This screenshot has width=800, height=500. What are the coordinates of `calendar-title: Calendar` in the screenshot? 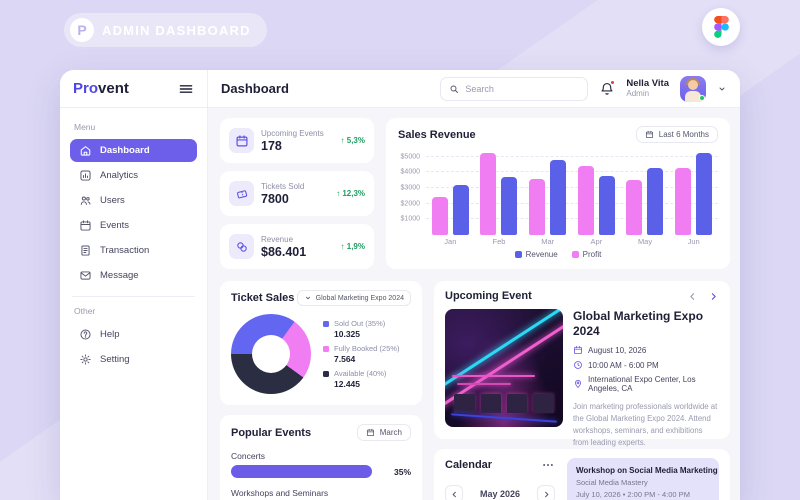 It's located at (469, 465).